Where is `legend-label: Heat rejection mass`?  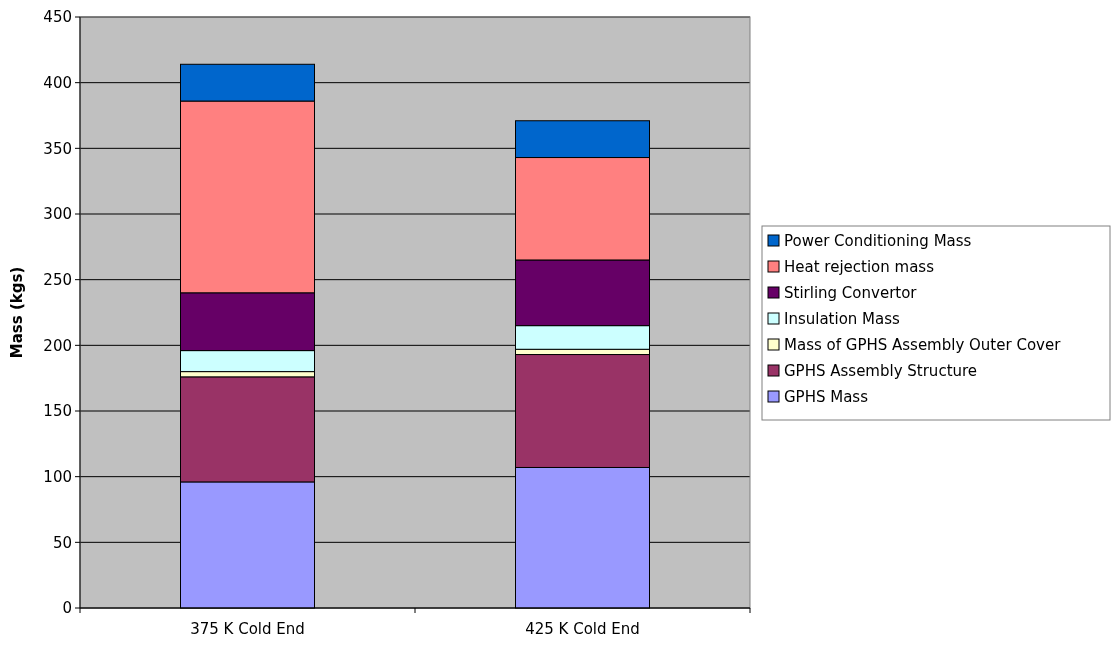
legend-label: Heat rejection mass is located at coordinates (859, 267).